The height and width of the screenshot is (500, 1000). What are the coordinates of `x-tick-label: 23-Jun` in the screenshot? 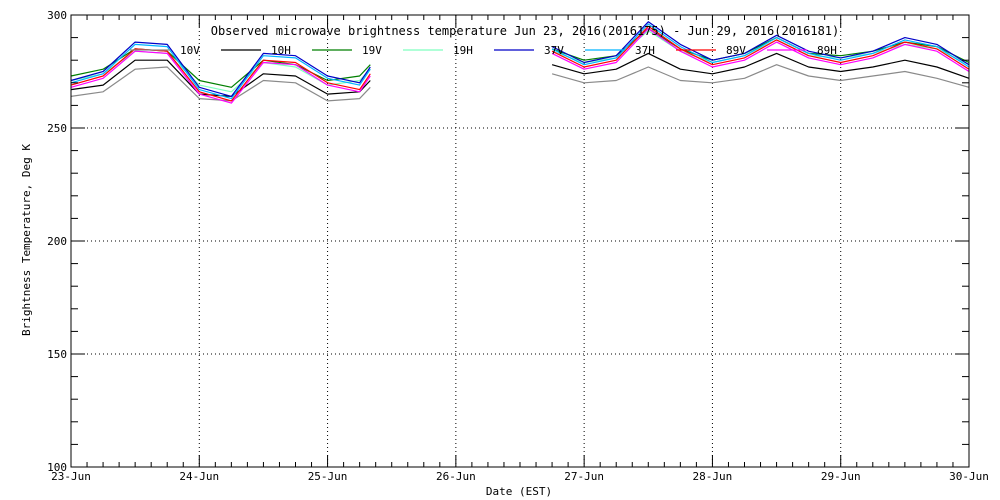 It's located at (71, 476).